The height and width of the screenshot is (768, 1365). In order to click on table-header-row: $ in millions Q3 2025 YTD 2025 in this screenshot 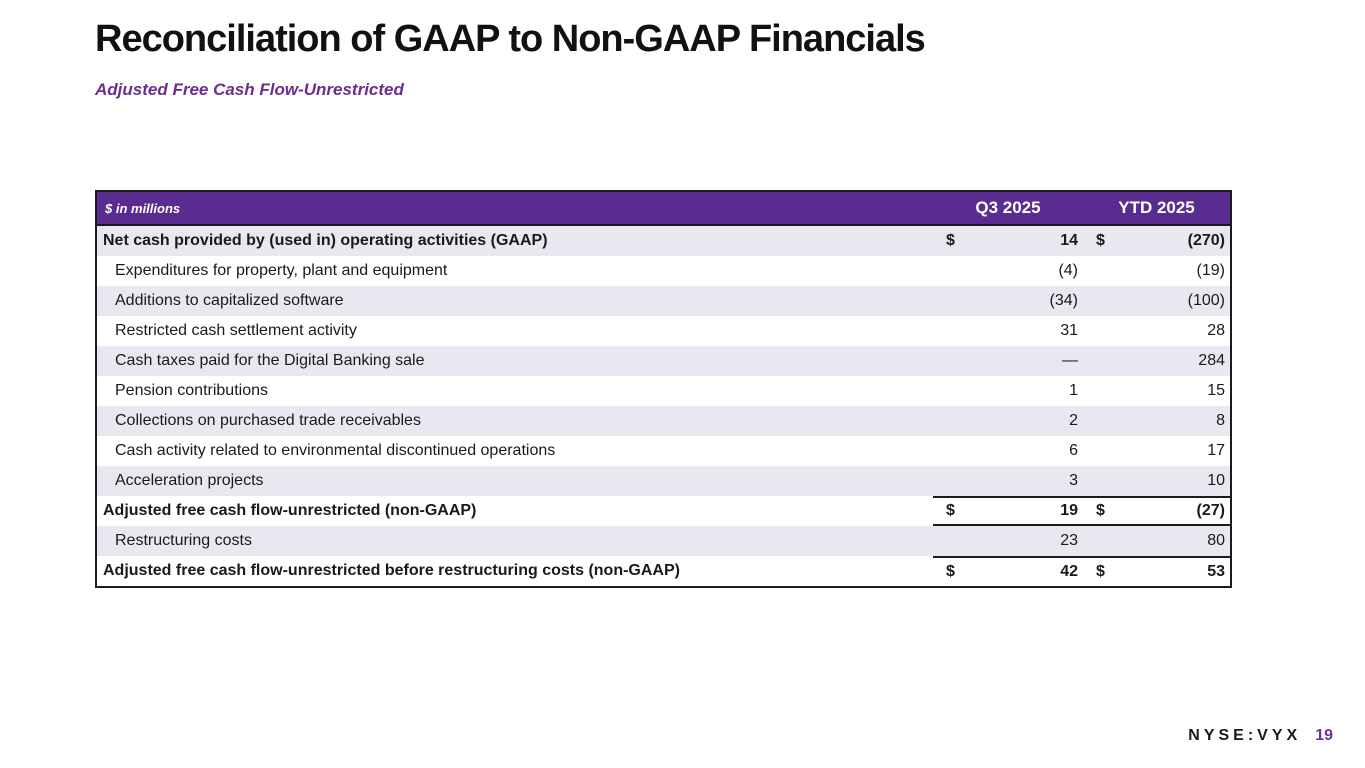, I will do `click(663, 209)`.